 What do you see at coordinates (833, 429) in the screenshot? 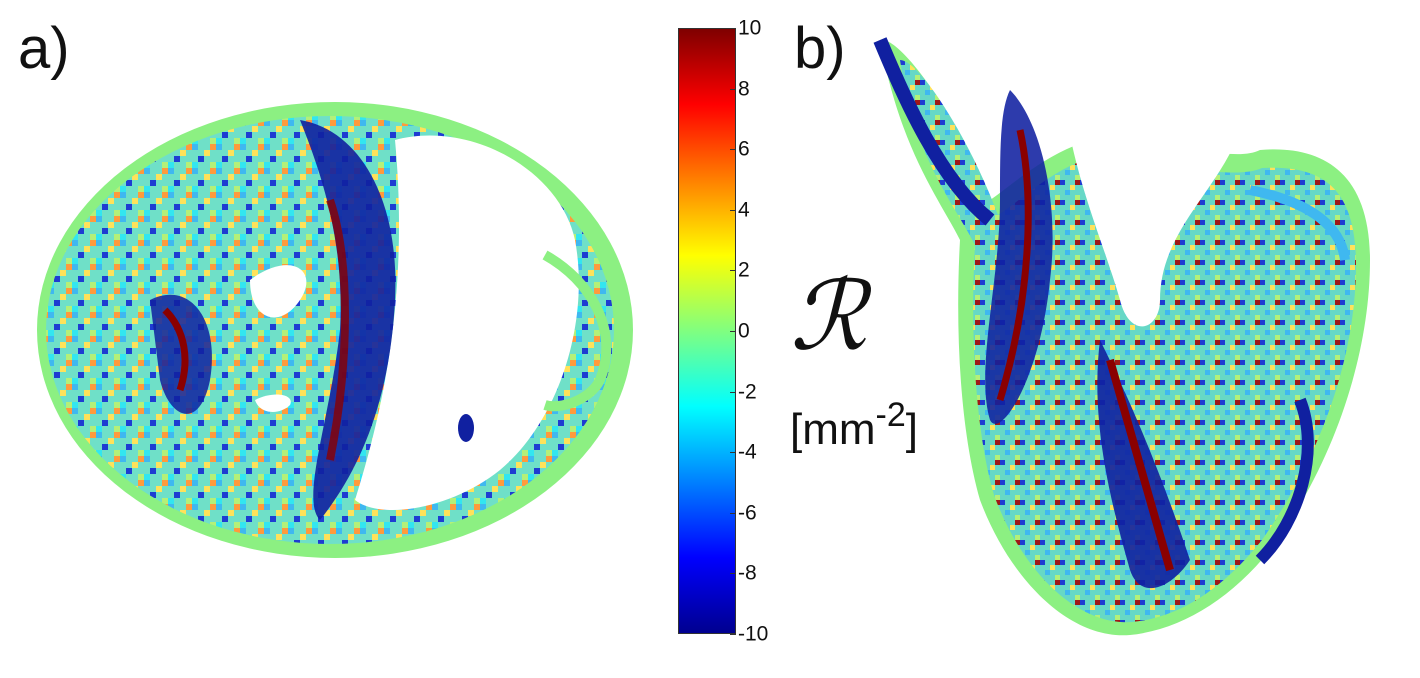
I see `unit-base: [mm` at bounding box center [833, 429].